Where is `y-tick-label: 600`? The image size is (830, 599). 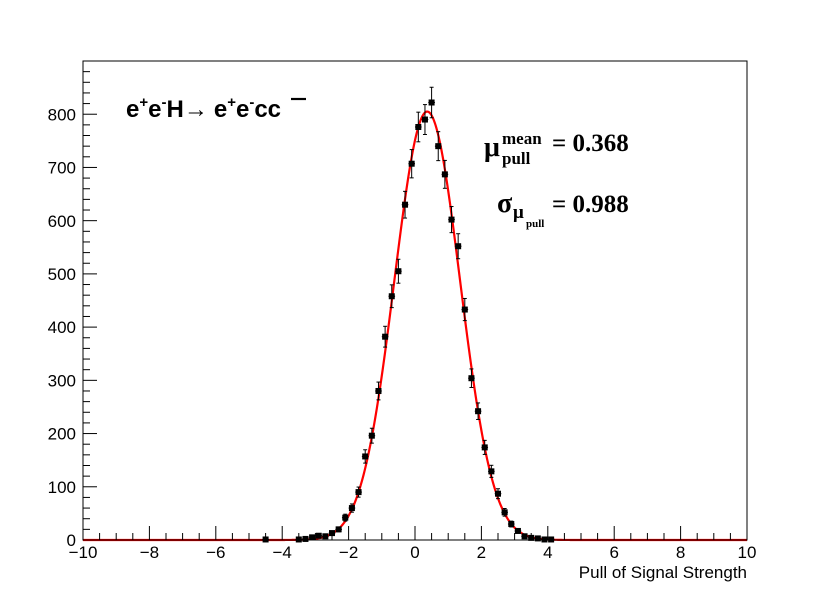
y-tick-label: 600 is located at coordinates (62, 221).